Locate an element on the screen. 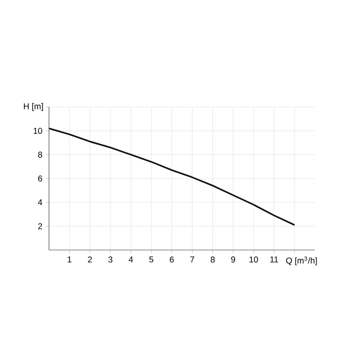 The width and height of the screenshot is (350, 350). x-tick-label: 11 is located at coordinates (274, 259).